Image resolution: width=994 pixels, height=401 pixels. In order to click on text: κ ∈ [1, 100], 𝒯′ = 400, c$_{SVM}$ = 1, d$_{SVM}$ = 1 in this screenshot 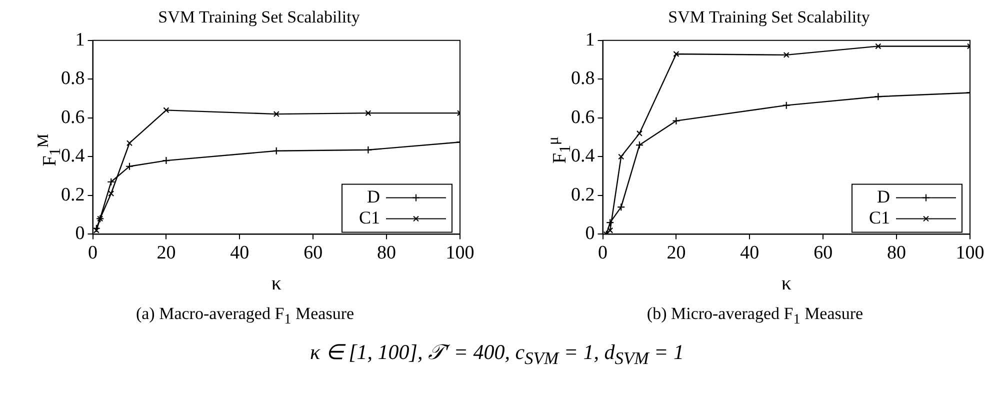, I will do `click(497, 355)`.